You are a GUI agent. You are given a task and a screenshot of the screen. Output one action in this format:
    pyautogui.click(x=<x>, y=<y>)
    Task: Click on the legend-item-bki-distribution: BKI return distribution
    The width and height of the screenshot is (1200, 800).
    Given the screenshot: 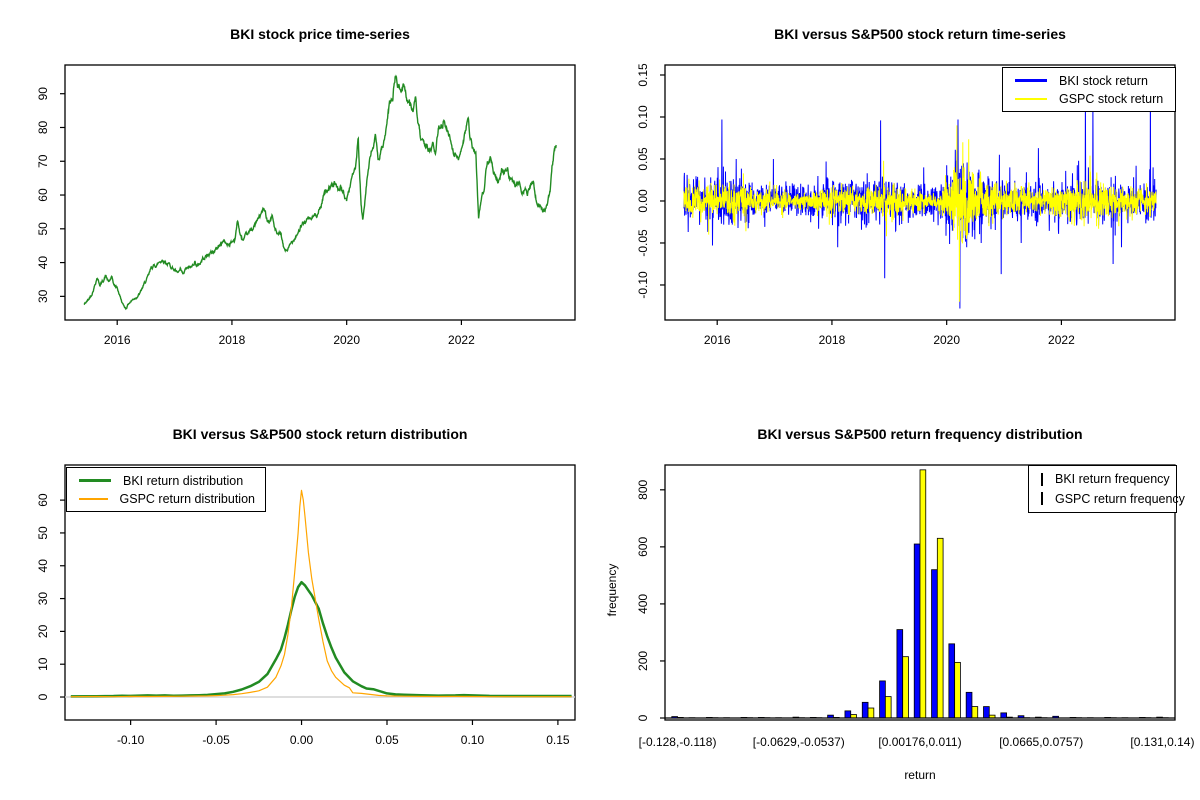 What is the action you would take?
    pyautogui.click(x=167, y=480)
    